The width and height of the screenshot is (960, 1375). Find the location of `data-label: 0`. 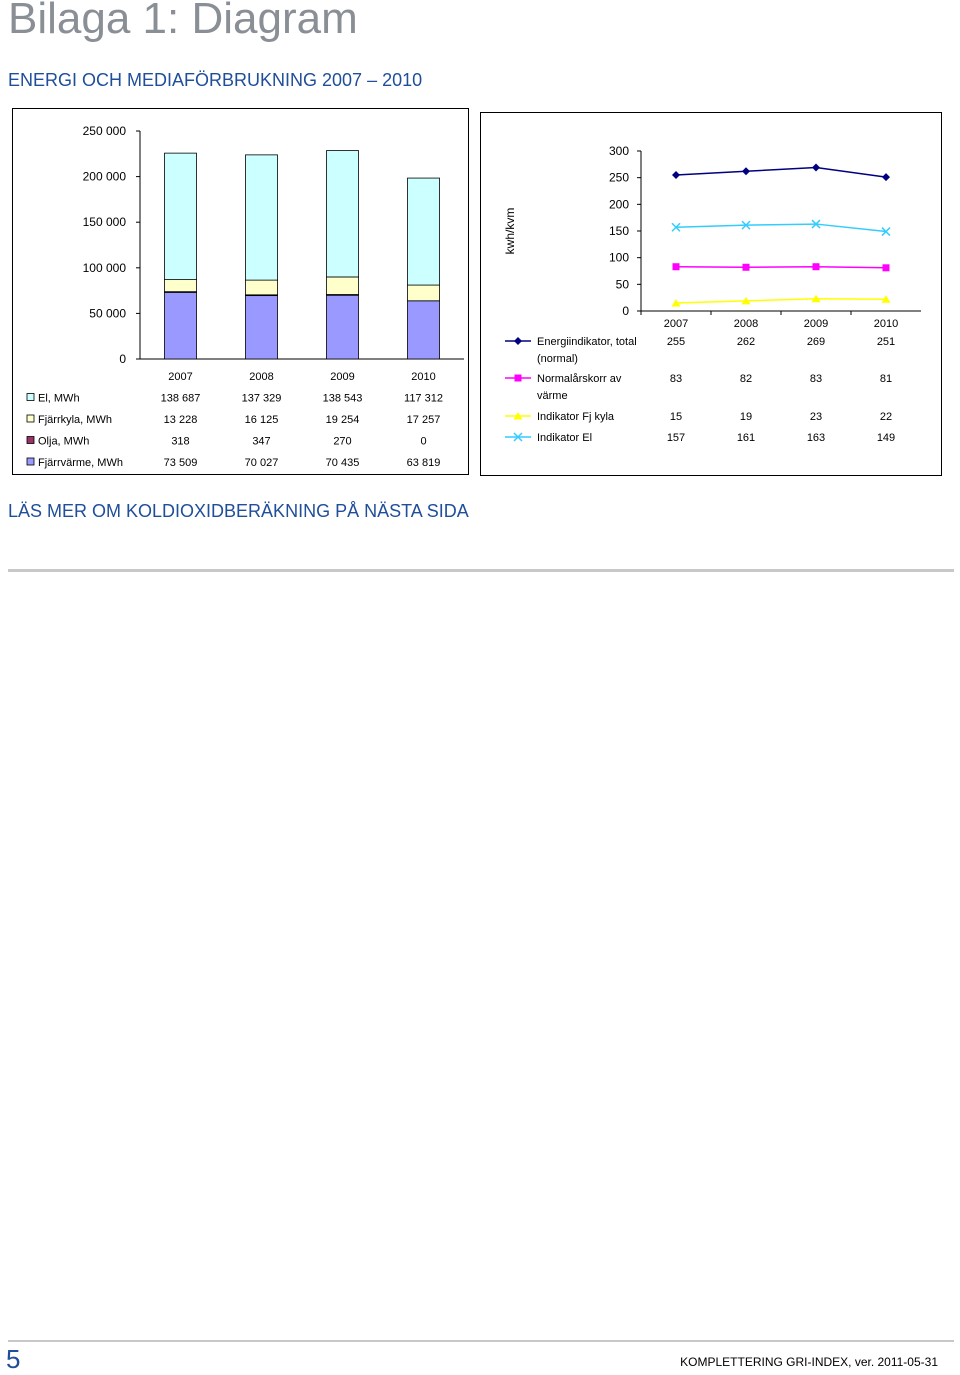

data-label: 0 is located at coordinates (423, 442).